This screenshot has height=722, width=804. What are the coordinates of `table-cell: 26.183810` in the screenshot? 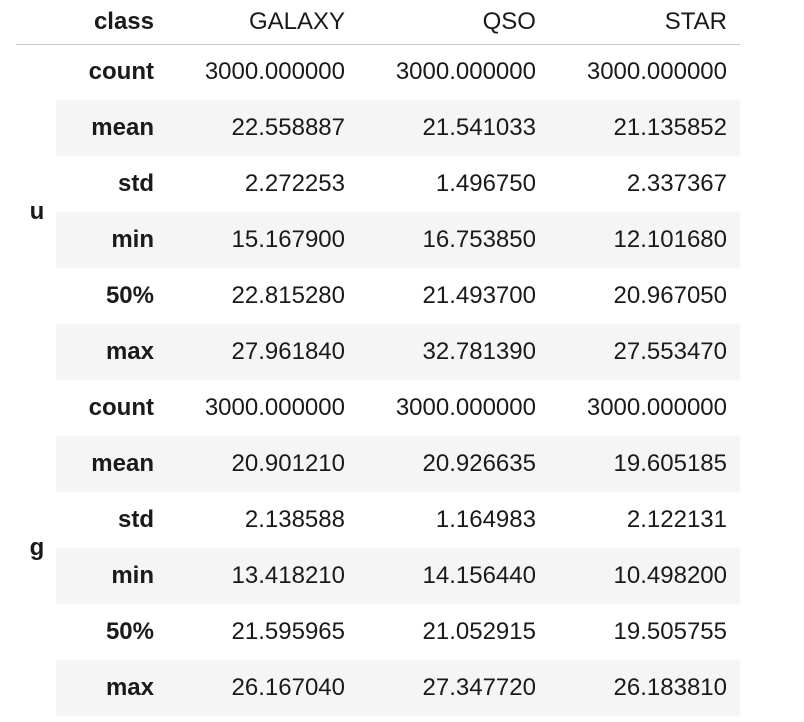 It's located at (644, 688).